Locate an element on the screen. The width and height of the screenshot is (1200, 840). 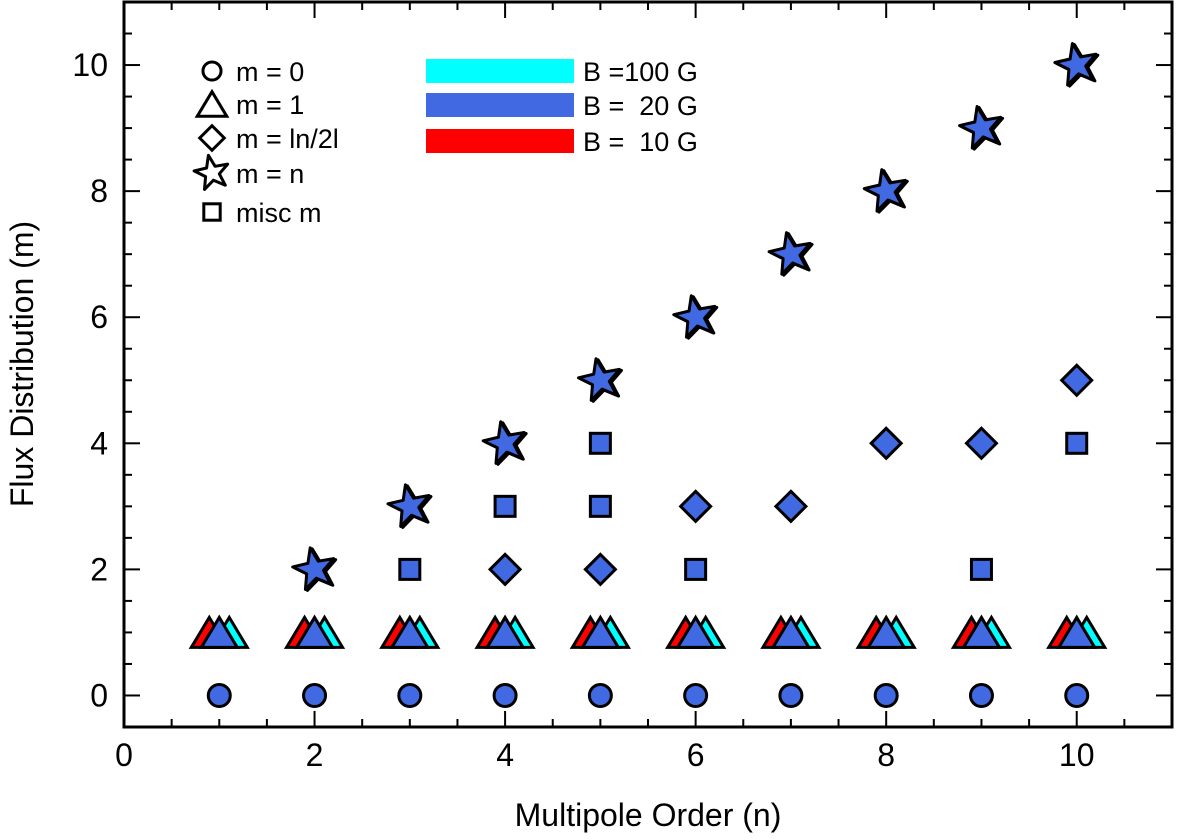
marker-legend: m = 0m = 1 m = ln/2l m = n misc m is located at coordinates (265, 142).